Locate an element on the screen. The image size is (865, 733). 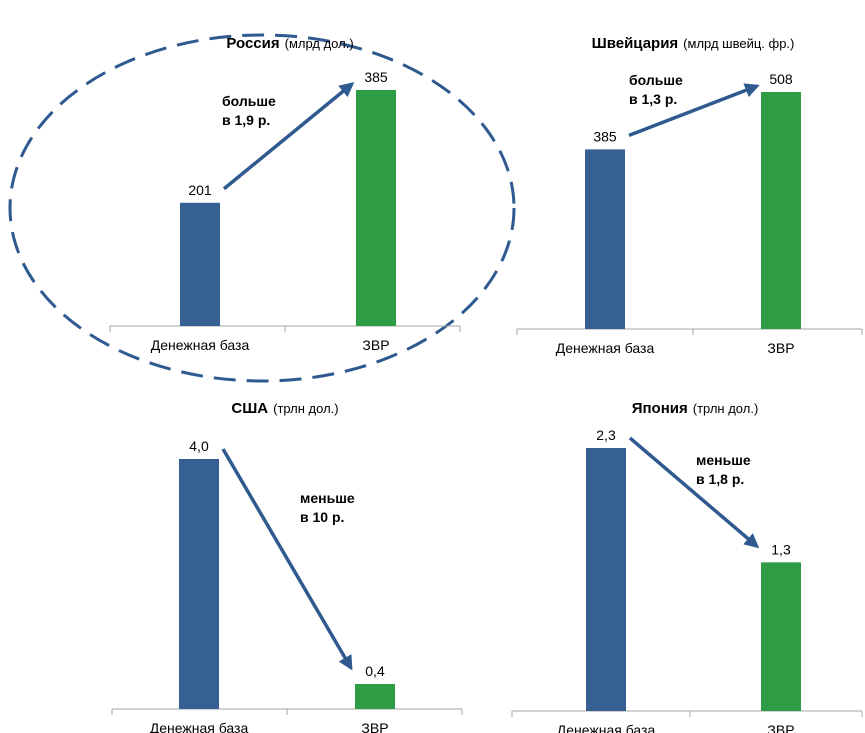
bar-value-label: 508 is located at coordinates (781, 79).